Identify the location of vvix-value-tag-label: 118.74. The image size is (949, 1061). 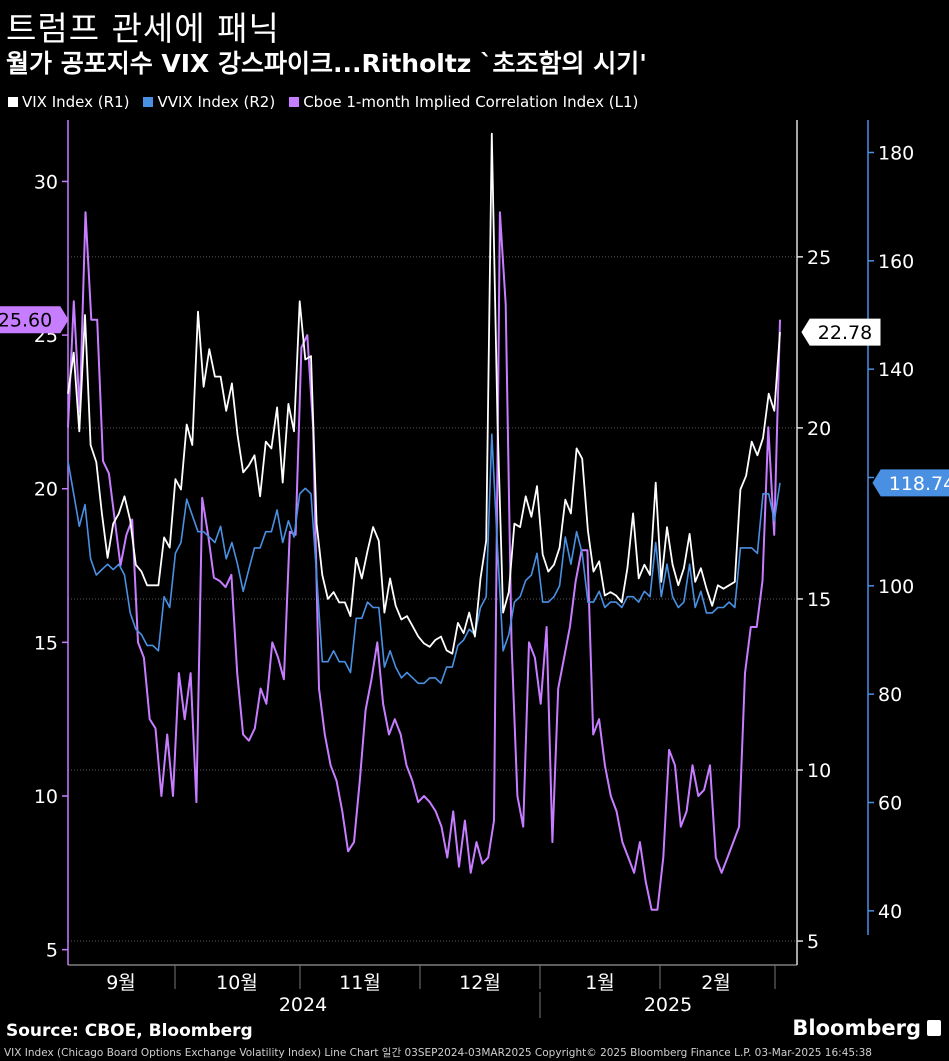
(919, 484).